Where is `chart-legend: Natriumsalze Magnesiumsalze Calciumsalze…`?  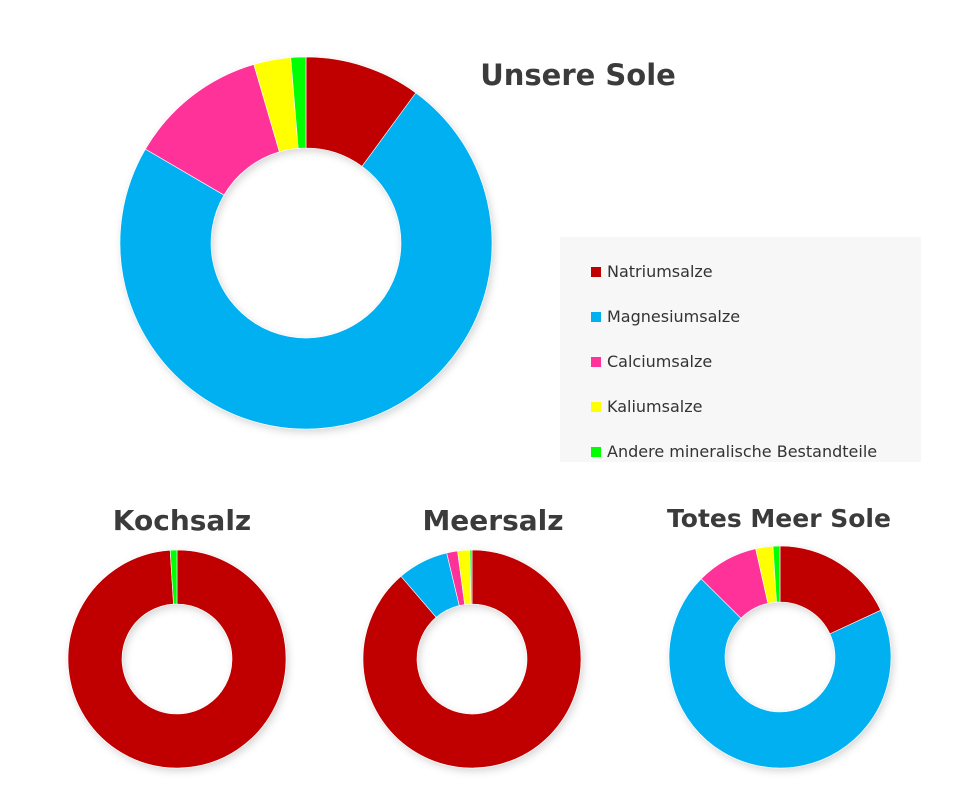 chart-legend: Natriumsalze Magnesiumsalze Calciumsalze… is located at coordinates (740, 349).